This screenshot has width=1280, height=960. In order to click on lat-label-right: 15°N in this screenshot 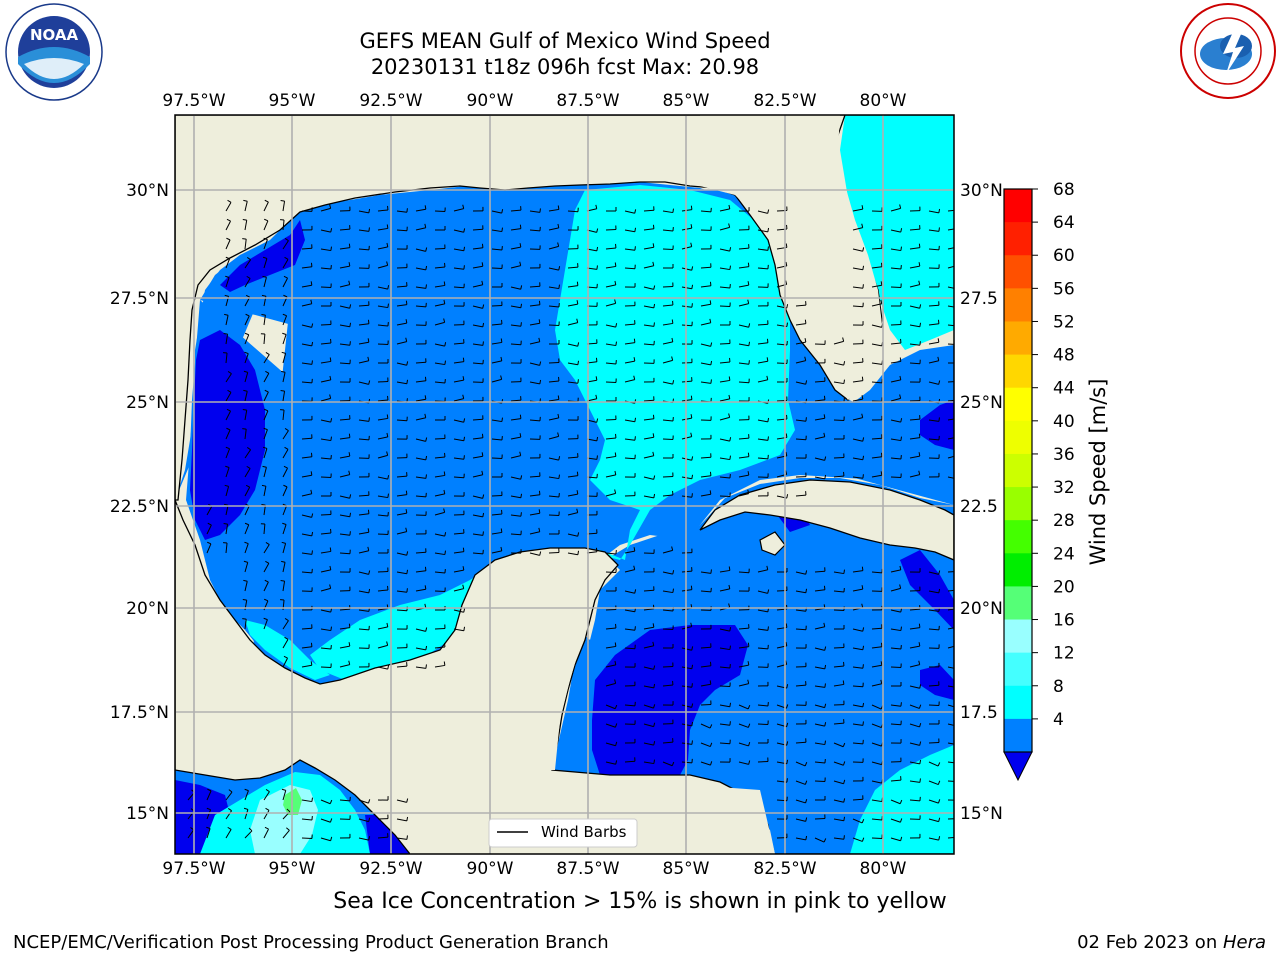, I will do `click(981, 814)`.